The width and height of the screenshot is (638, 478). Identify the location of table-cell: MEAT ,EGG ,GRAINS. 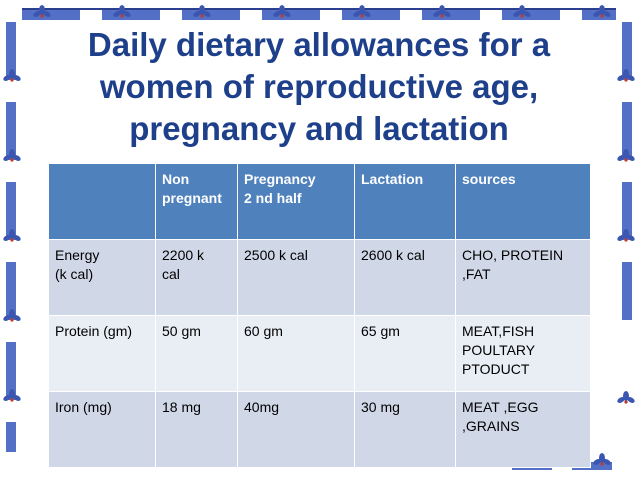
(523, 429).